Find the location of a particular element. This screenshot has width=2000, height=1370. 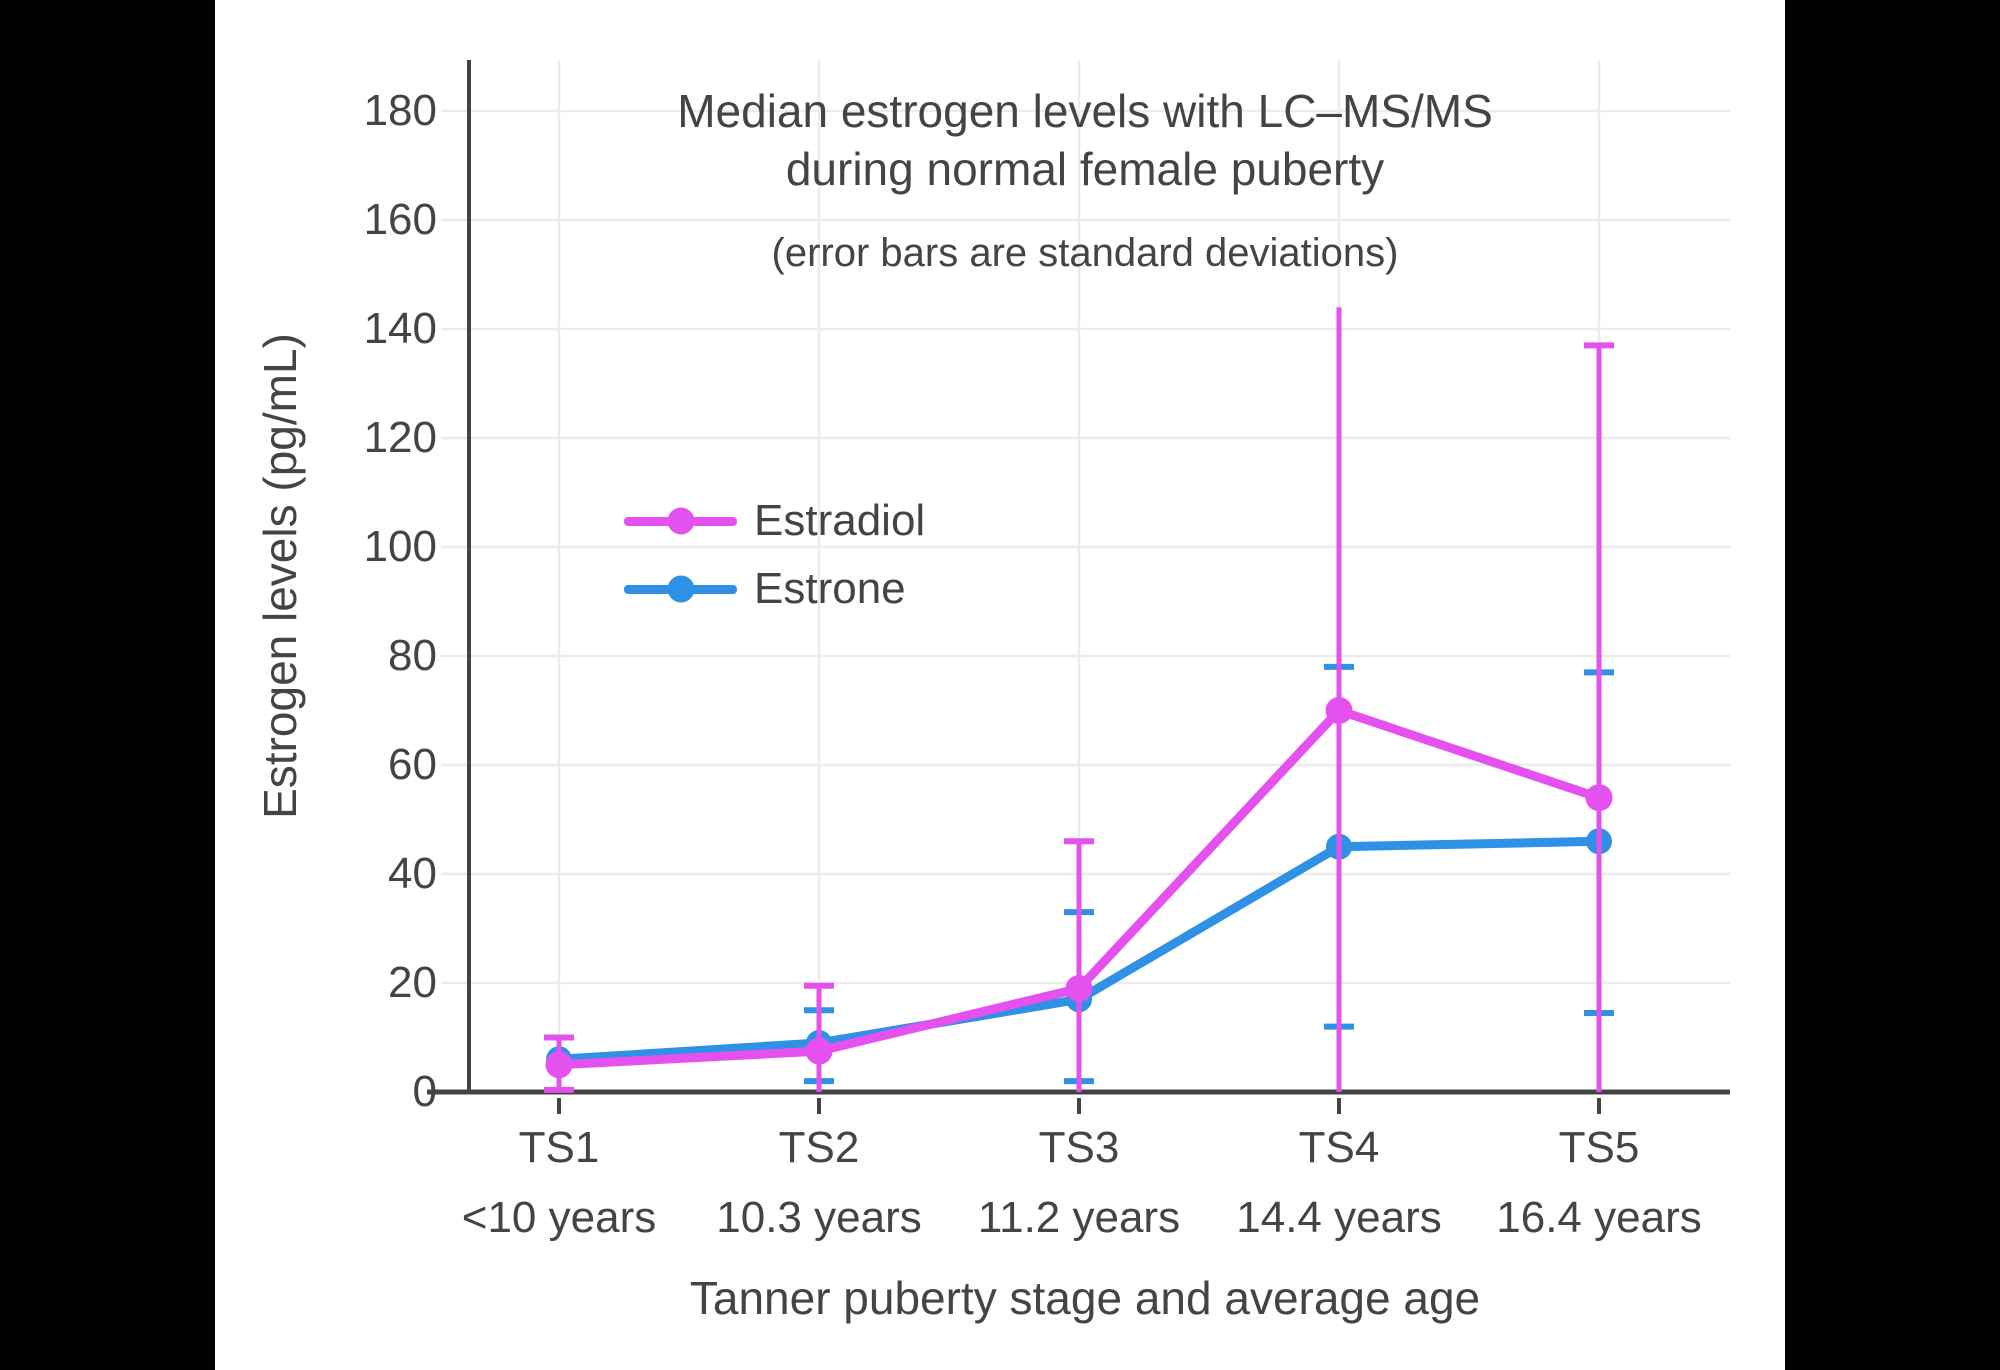

y-tick-label-40: 40 is located at coordinates (412, 873).